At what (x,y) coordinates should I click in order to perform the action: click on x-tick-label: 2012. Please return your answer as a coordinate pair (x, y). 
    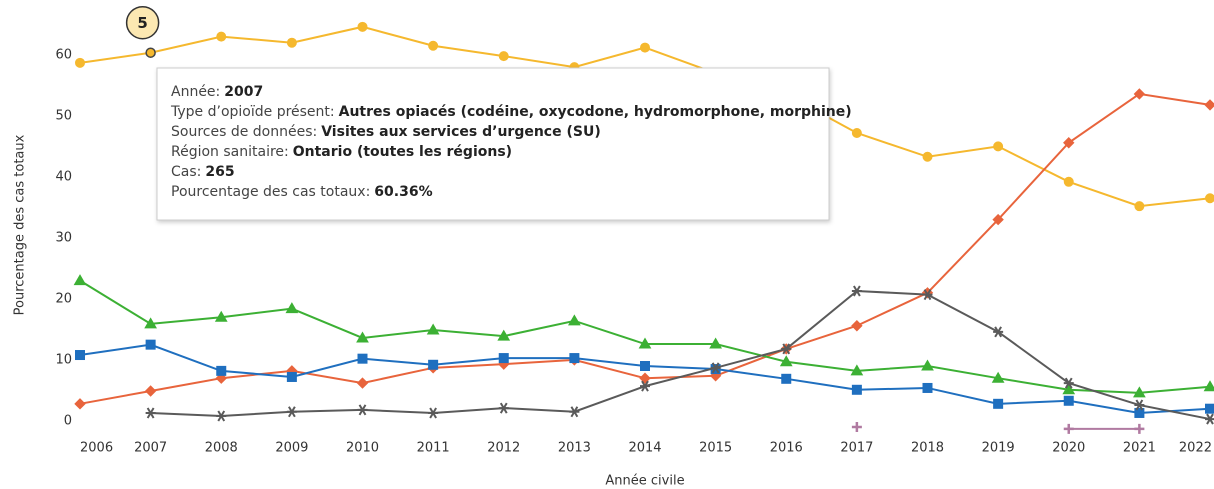
    Looking at the image, I should click on (503, 448).